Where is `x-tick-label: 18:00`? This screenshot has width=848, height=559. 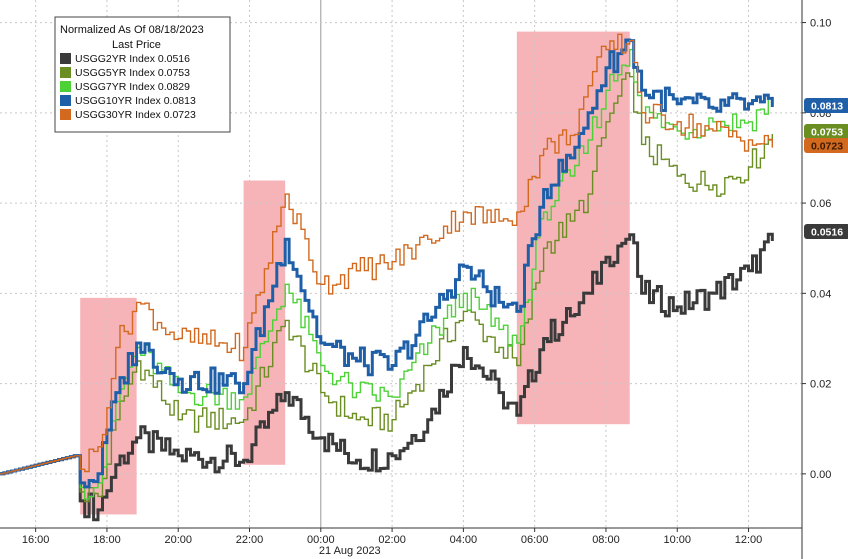
x-tick-label: 18:00 is located at coordinates (107, 540).